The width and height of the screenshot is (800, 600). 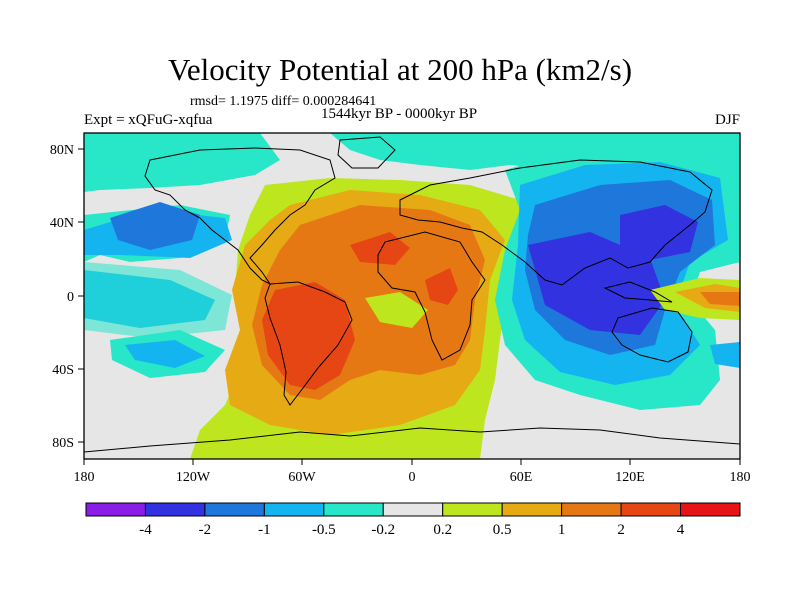 I want to click on season-label: DJF, so click(x=727, y=120).